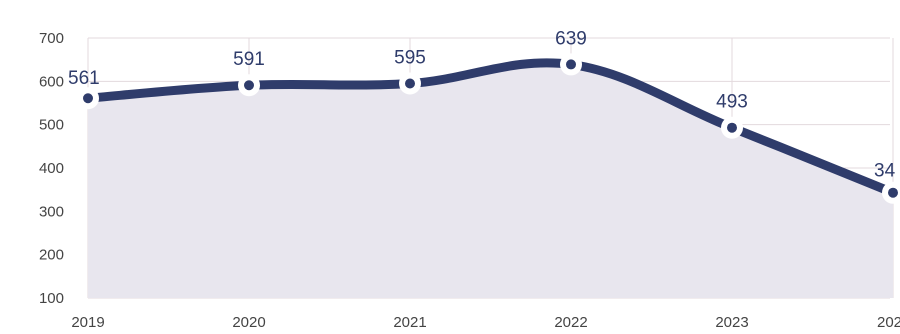  What do you see at coordinates (571, 38) in the screenshot?
I see `data-label: 639` at bounding box center [571, 38].